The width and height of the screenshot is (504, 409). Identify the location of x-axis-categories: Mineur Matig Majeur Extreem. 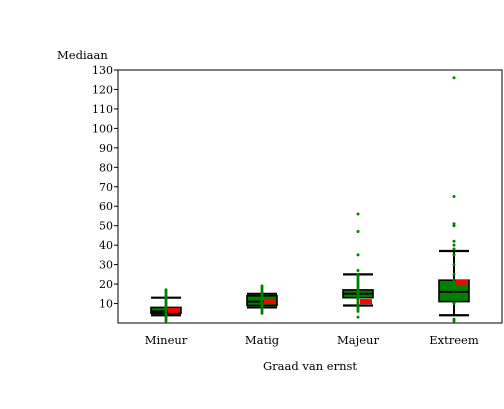
(312, 340).